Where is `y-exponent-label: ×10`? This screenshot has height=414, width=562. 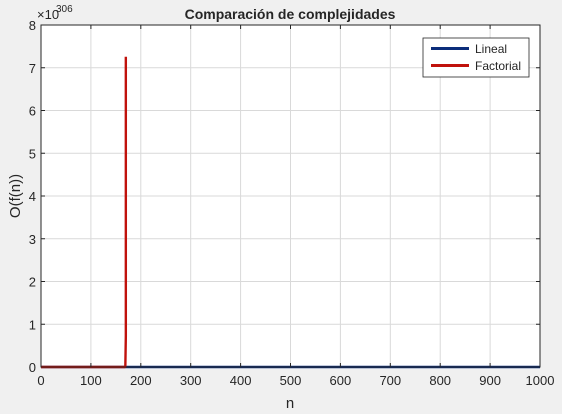
y-exponent-label: ×10 is located at coordinates (48, 14).